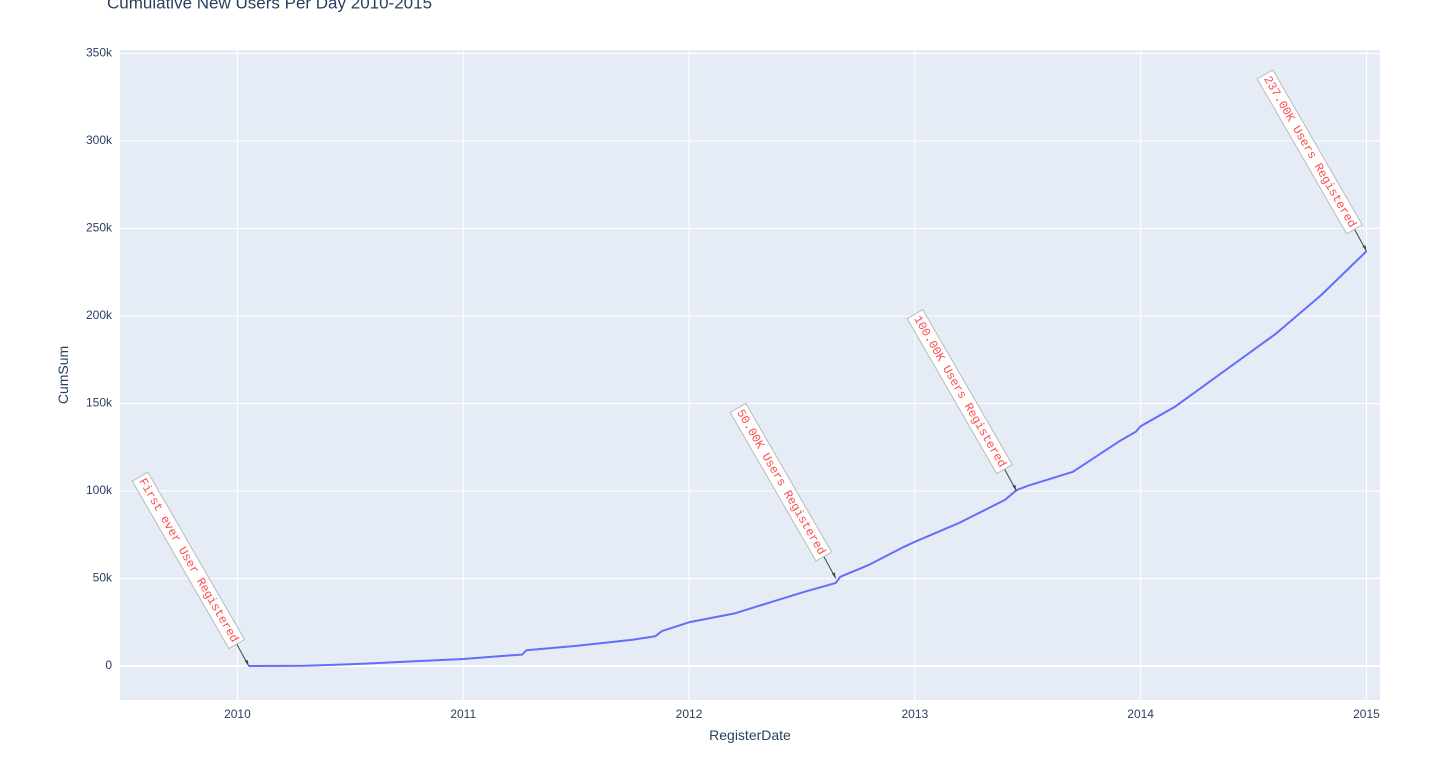  What do you see at coordinates (269, 6) in the screenshot?
I see `chart-title: Cumulative New Users Per Day 2010-2015` at bounding box center [269, 6].